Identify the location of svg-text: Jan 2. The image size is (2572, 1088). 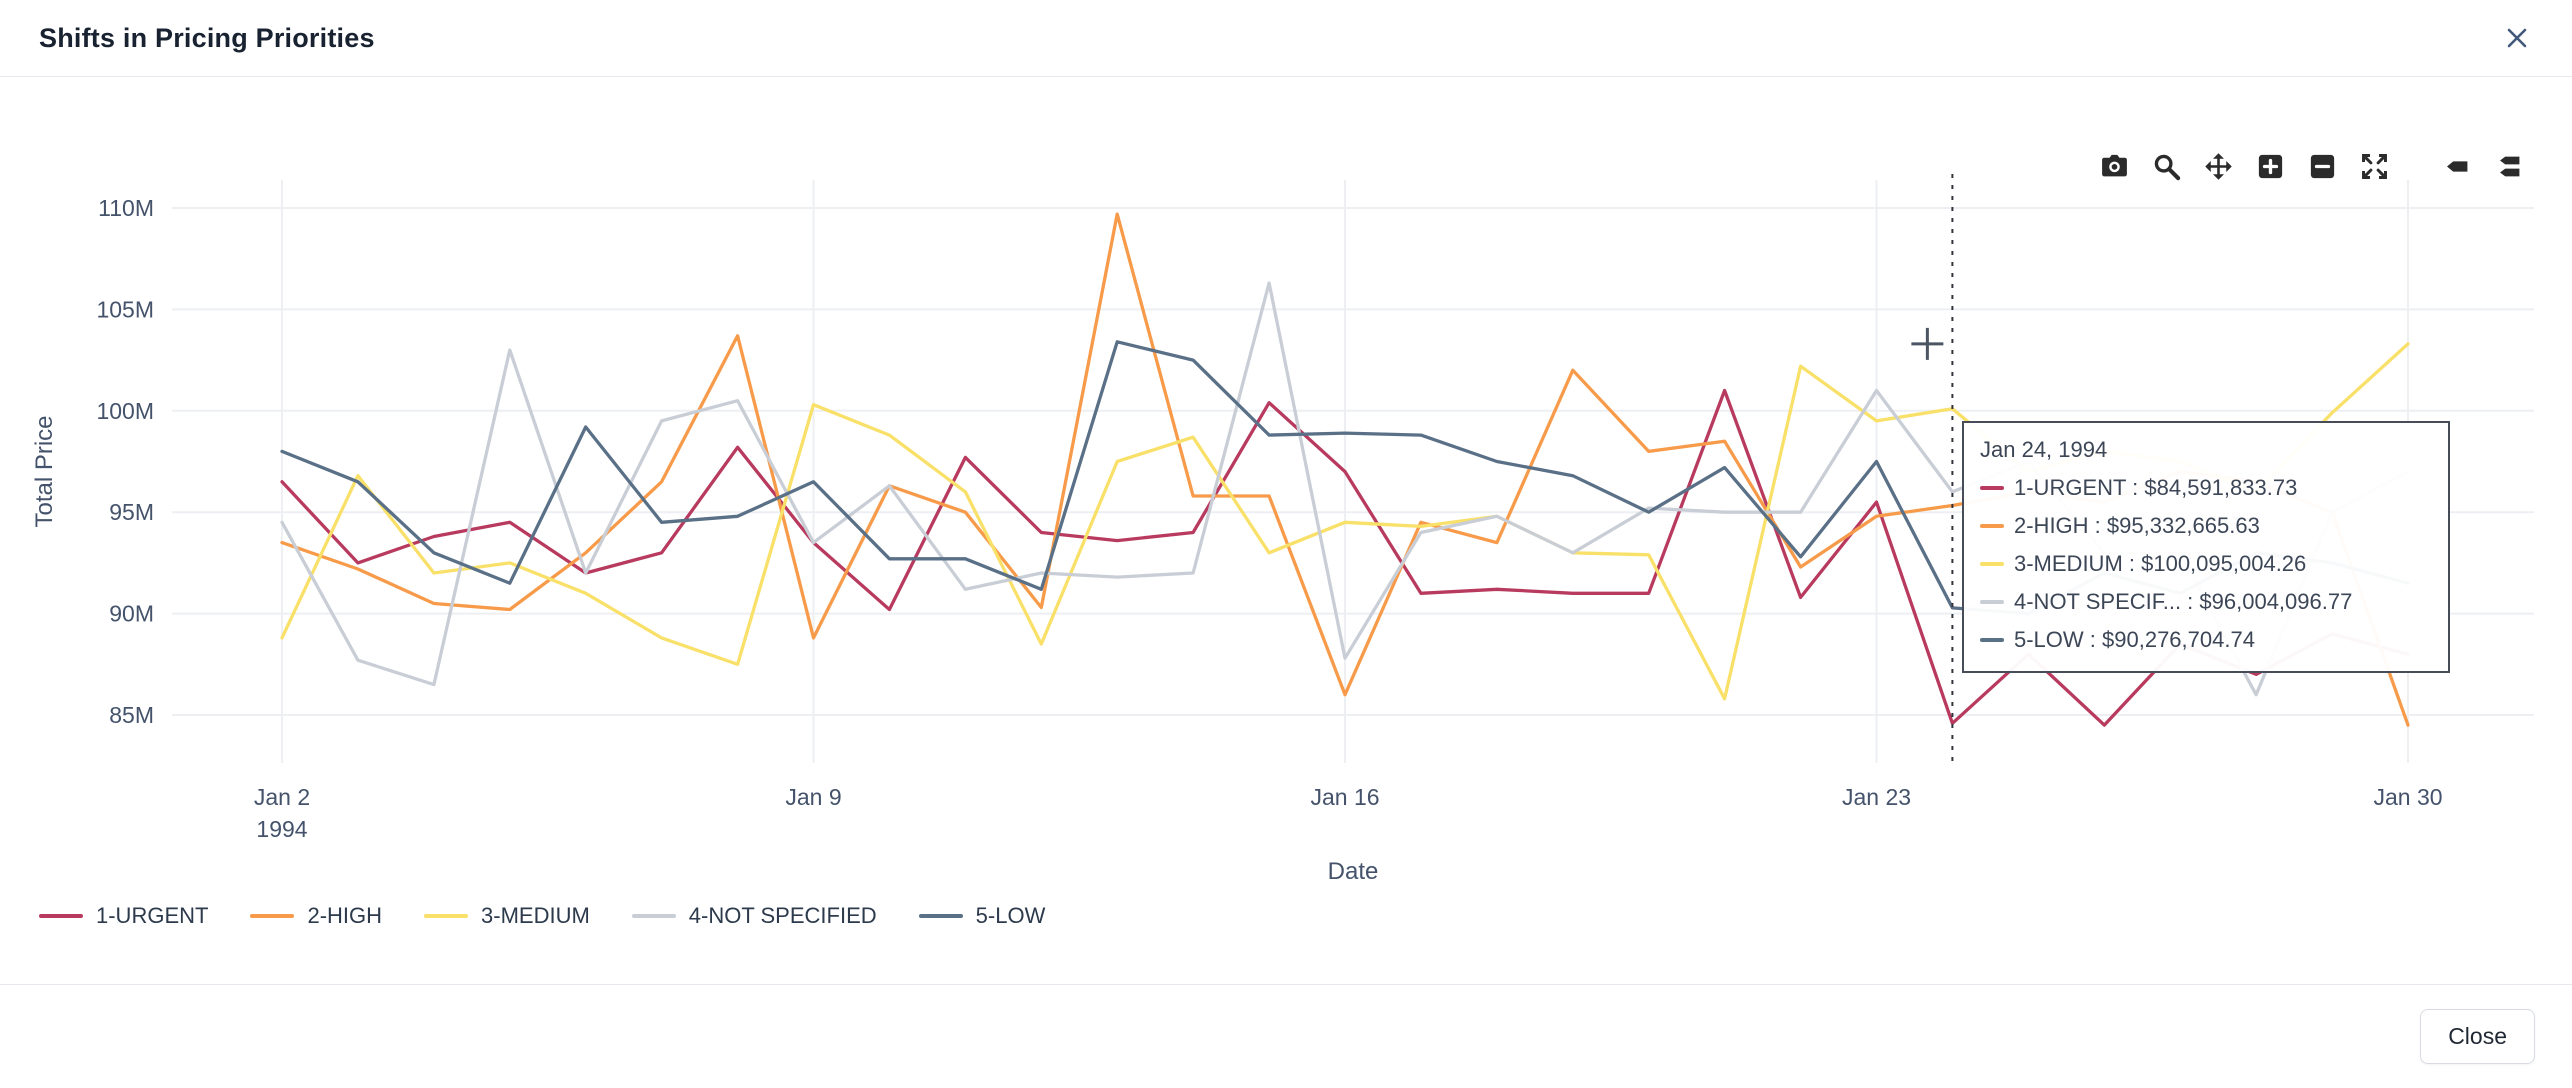
(282, 797).